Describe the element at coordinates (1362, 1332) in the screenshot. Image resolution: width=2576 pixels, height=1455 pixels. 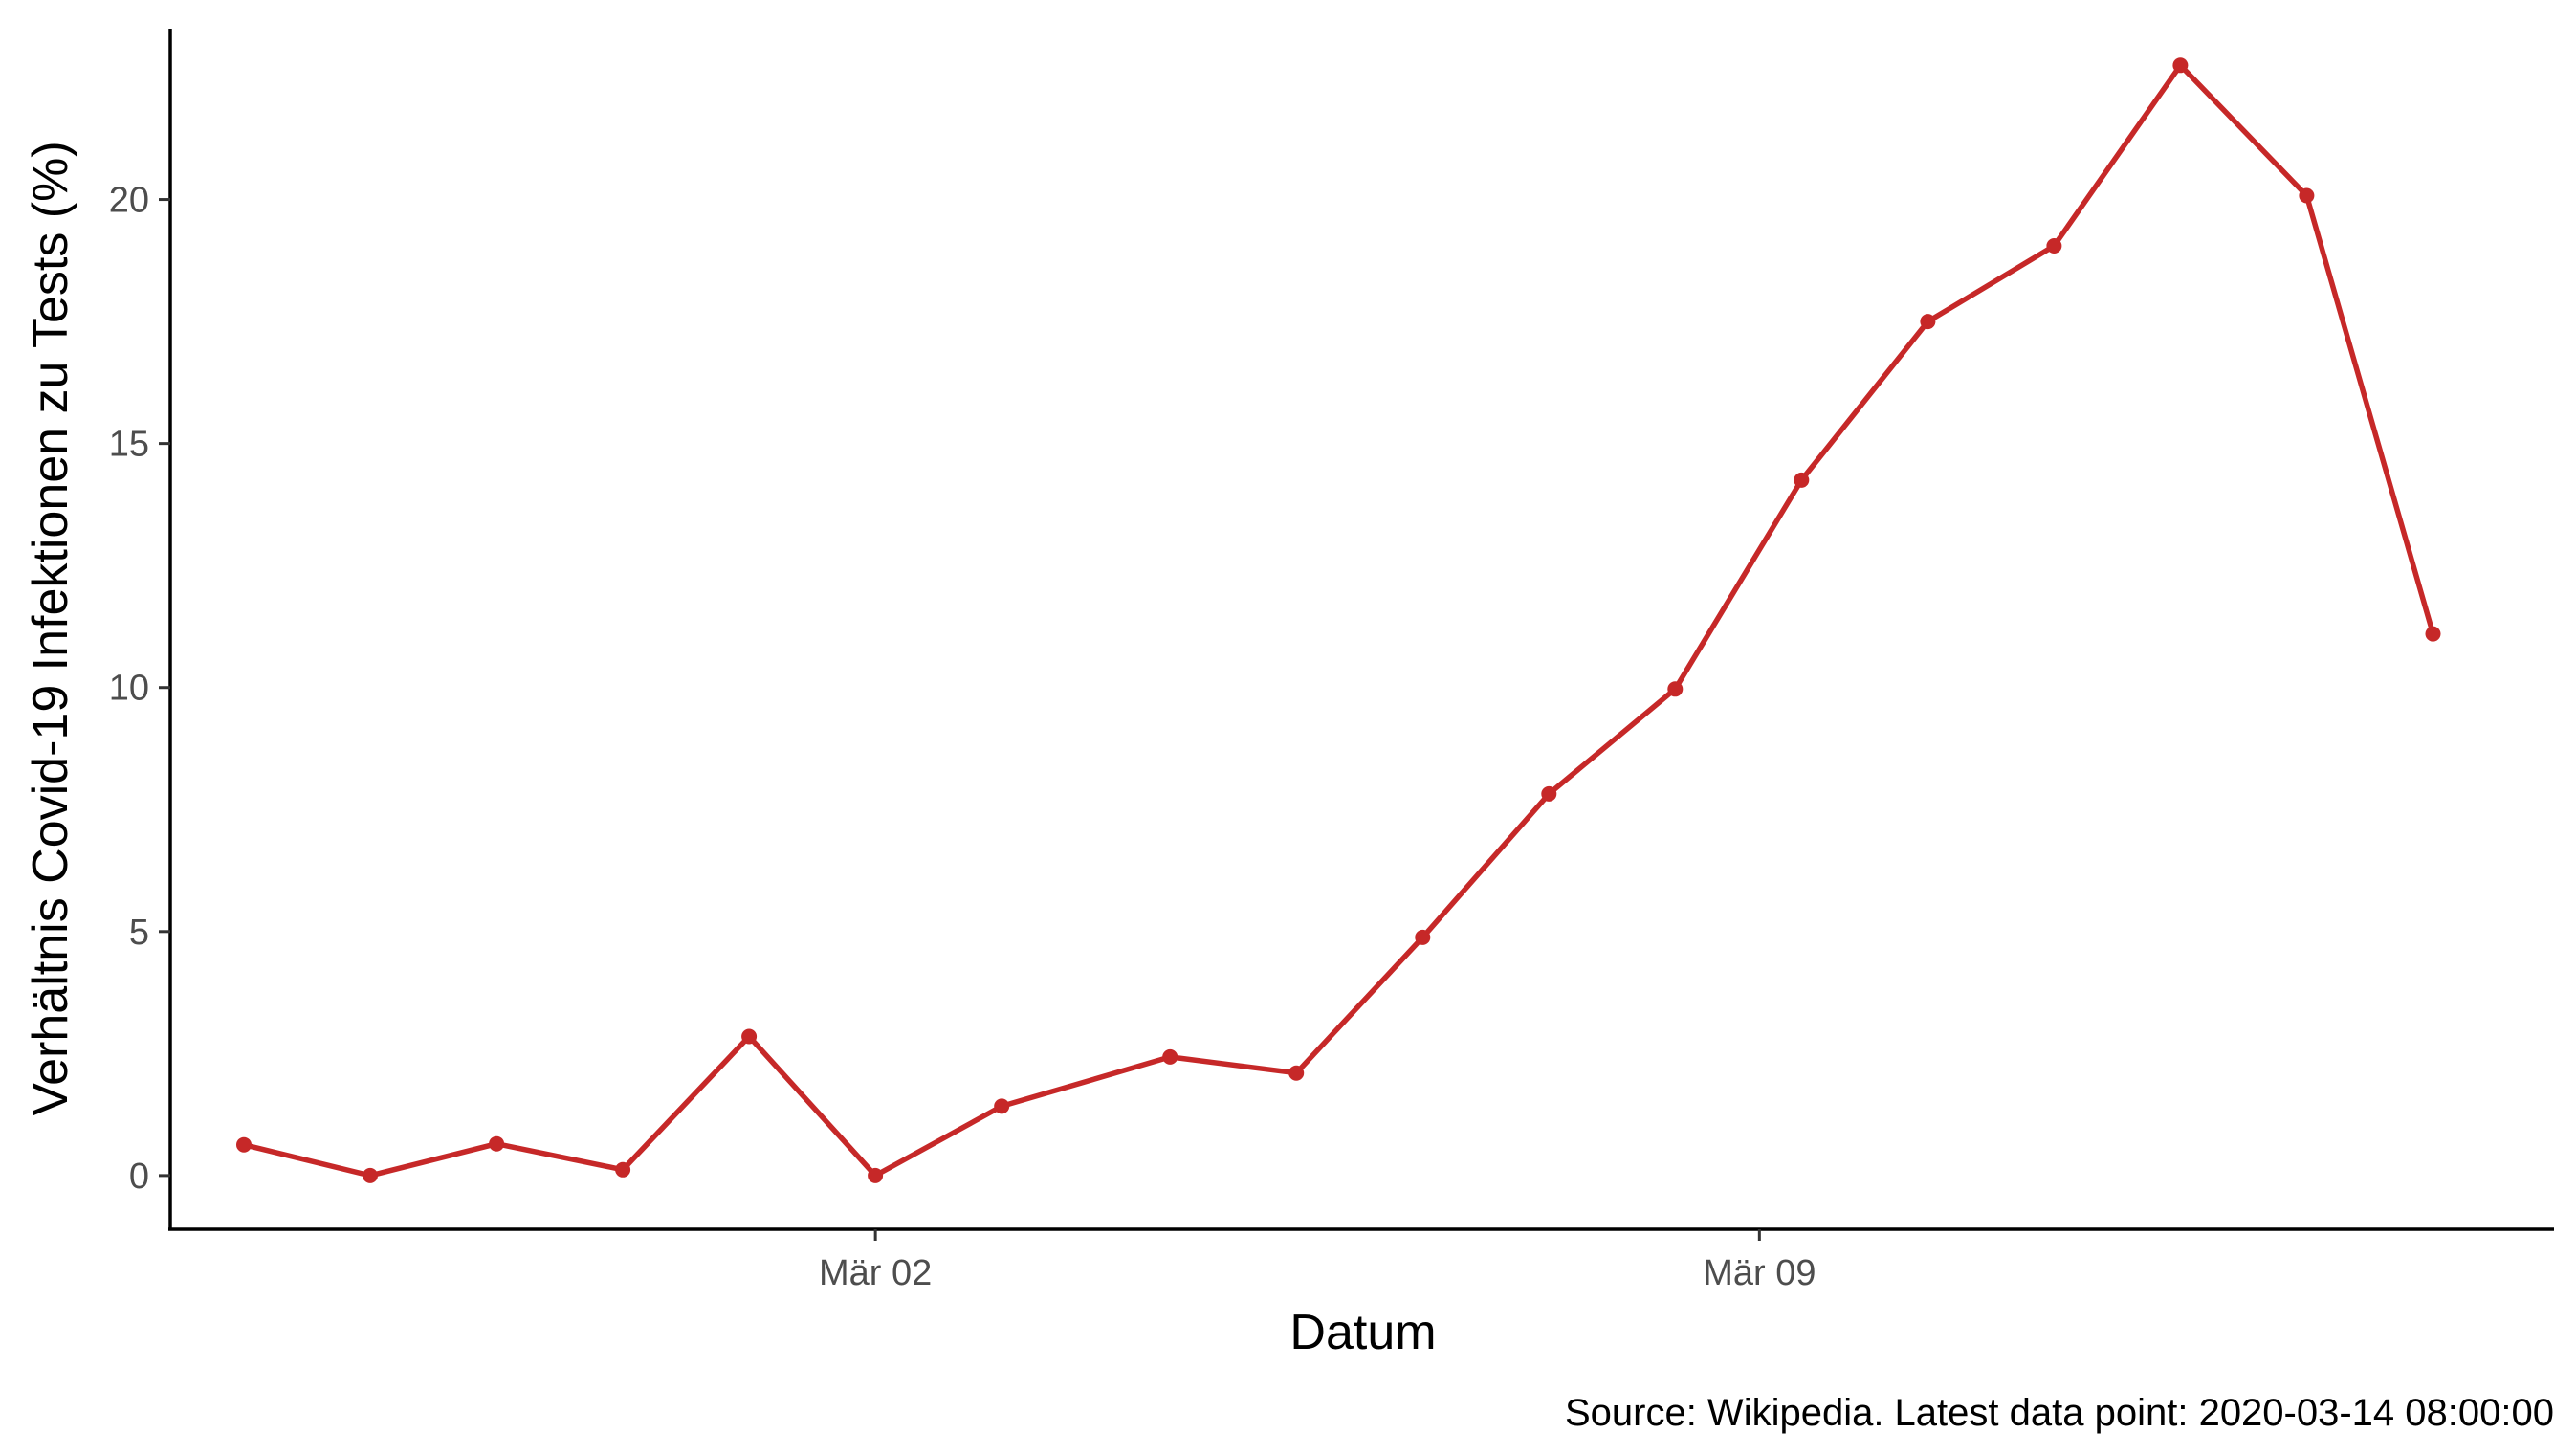
I see `x-axis-title: Datum` at that location.